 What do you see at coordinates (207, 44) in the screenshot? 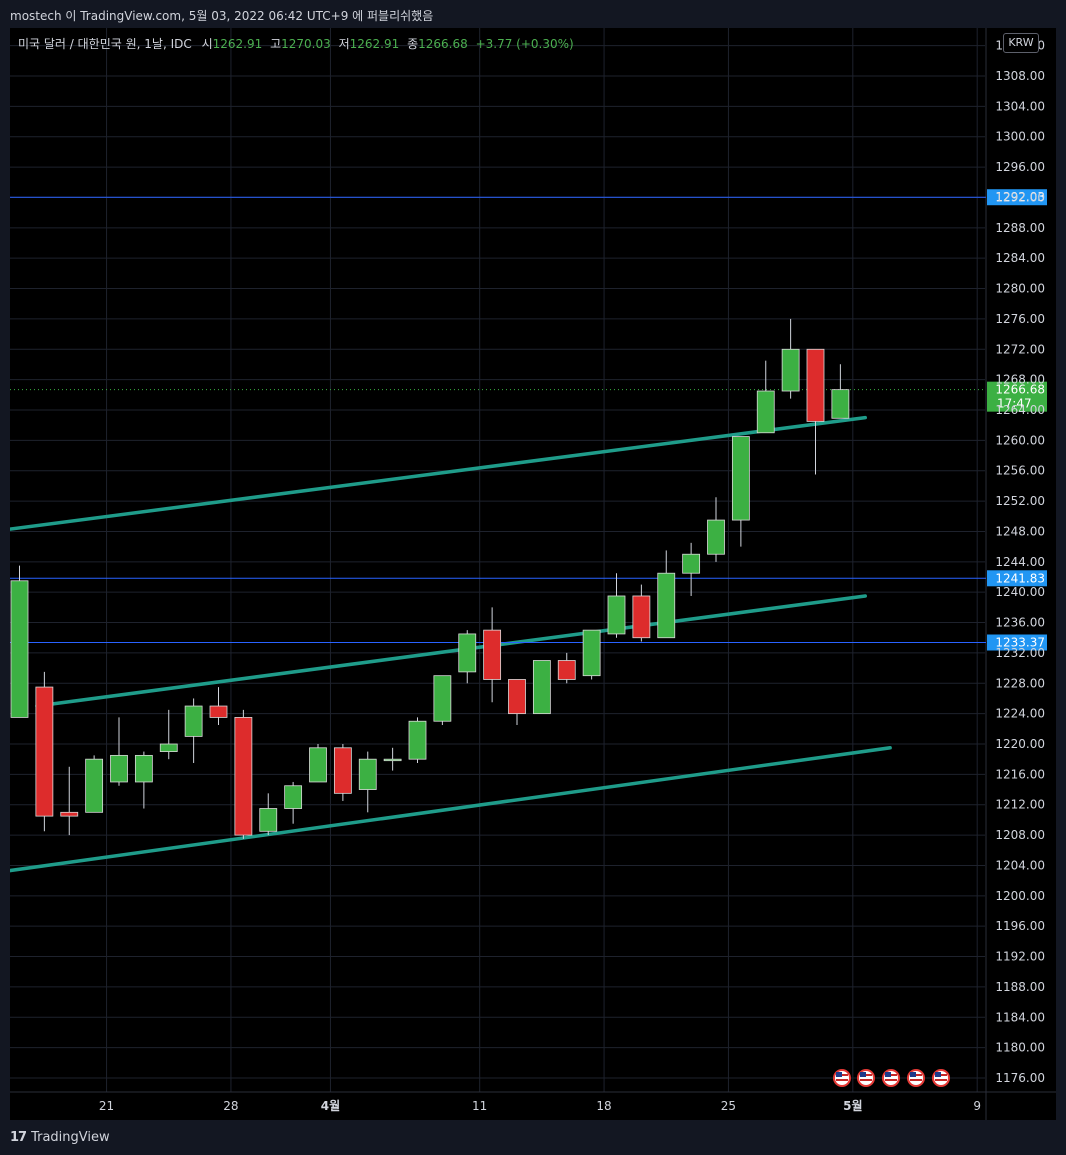
I see `open-label: 시` at bounding box center [207, 44].